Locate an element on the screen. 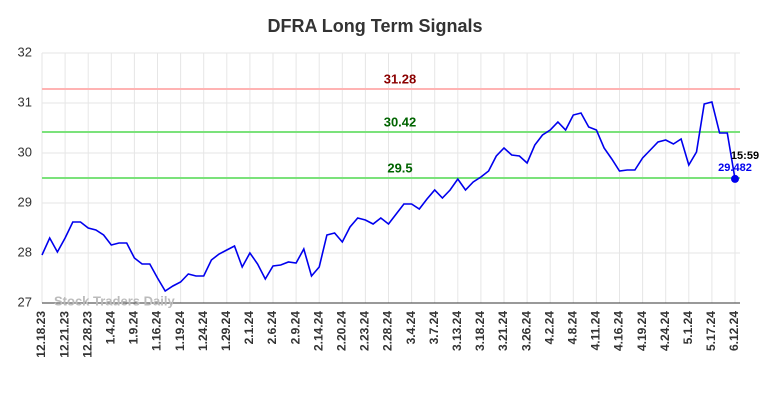 This screenshot has width=784, height=398. x-tick-label: 12.28.23 is located at coordinates (87, 334).